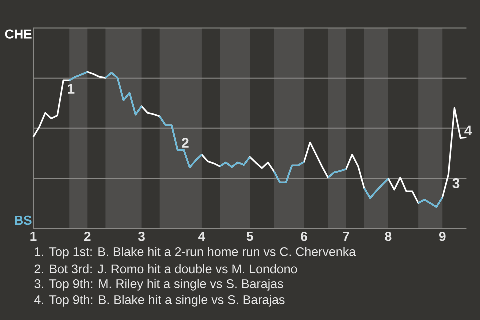 This screenshot has width=480, height=320. What do you see at coordinates (456, 183) in the screenshot?
I see `annotation: 3` at bounding box center [456, 183].